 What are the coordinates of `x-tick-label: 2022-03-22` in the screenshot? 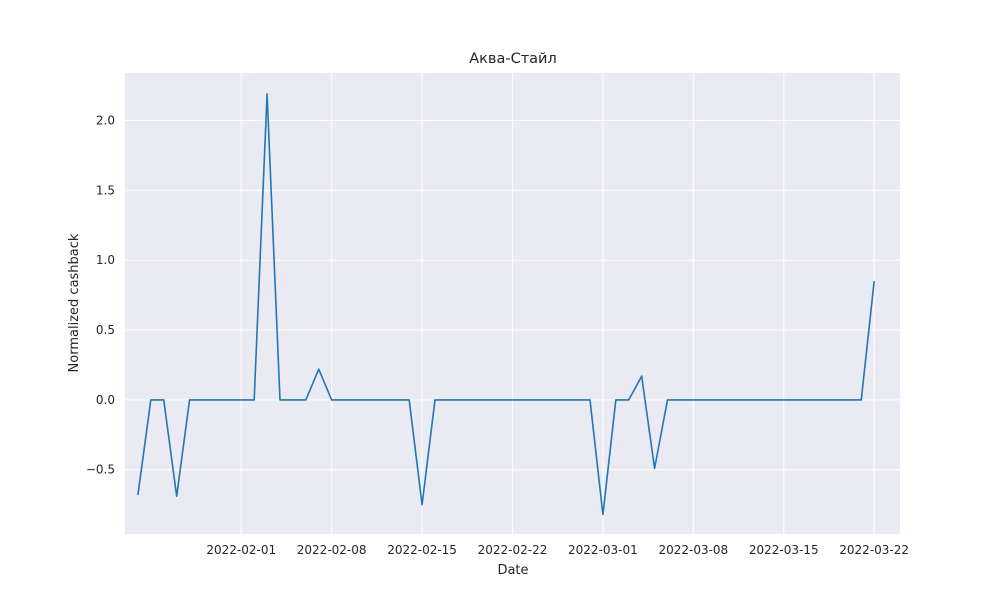 It's located at (874, 550).